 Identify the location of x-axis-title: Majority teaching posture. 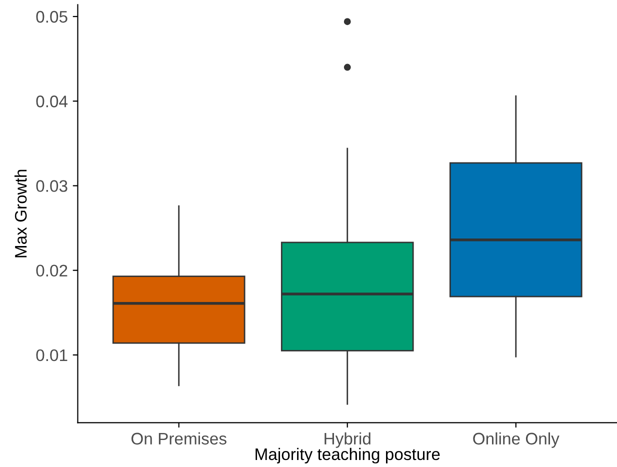
(348, 456).